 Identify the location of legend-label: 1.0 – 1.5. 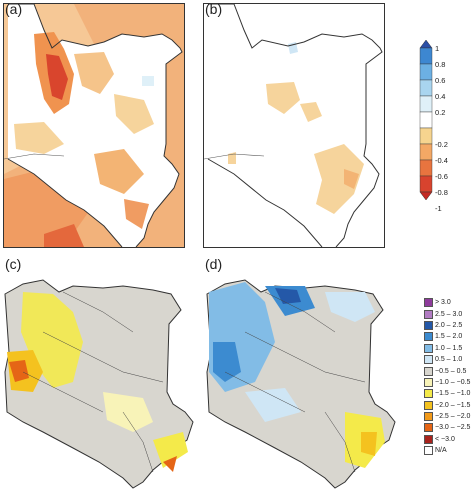
(449, 348).